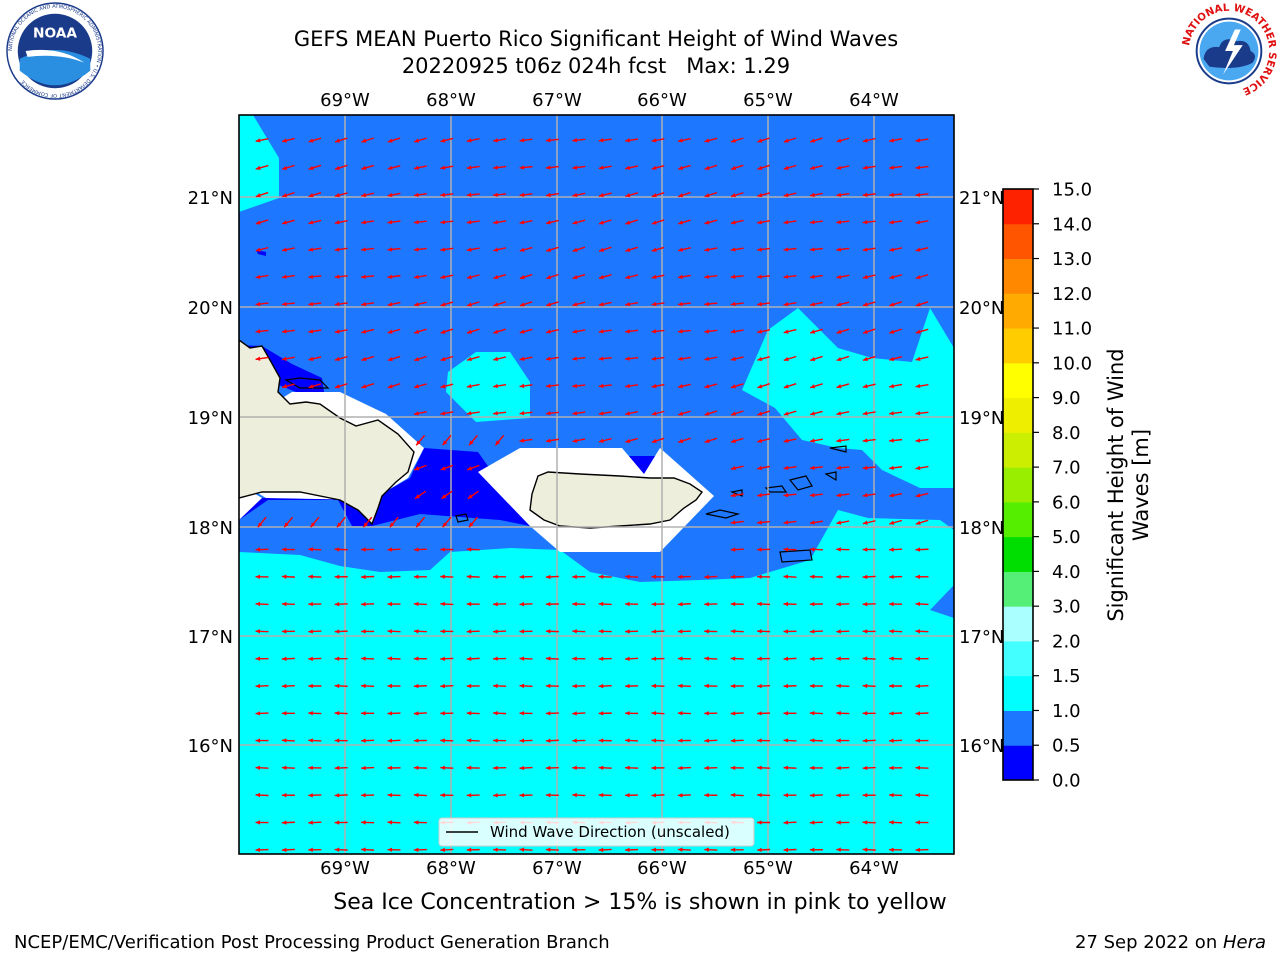  I want to click on nws-logo: NATIONAL WEATHER SERVICE, so click(1229, 51).